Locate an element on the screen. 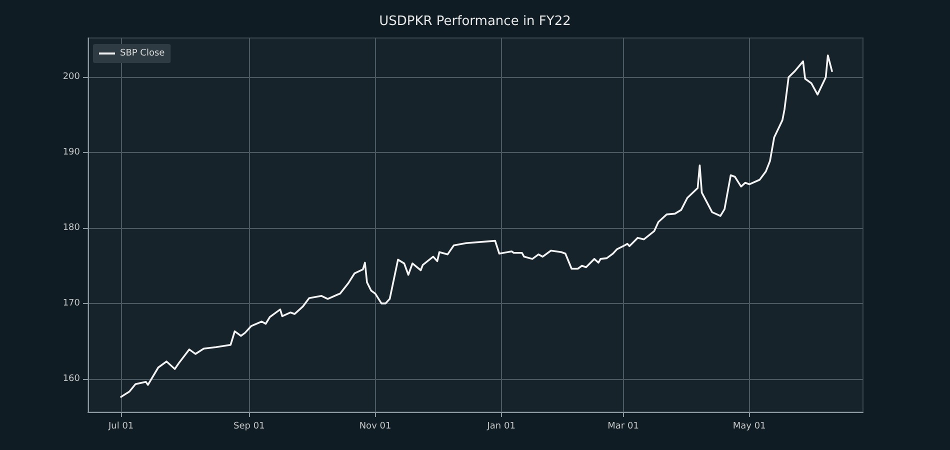 The image size is (950, 450). y-tick-label: 170 is located at coordinates (71, 303).